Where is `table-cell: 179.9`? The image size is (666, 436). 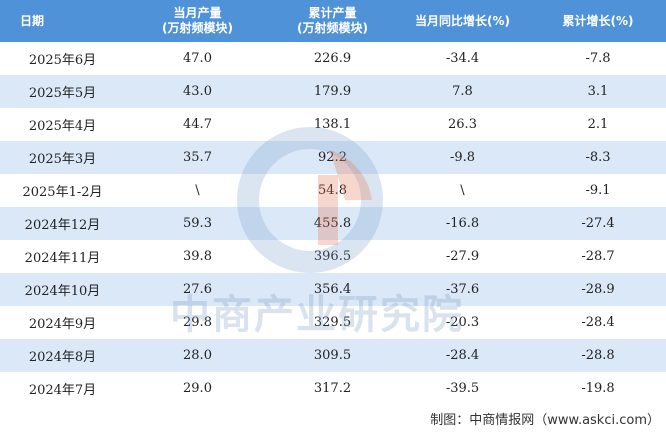
table-cell: 179.9 is located at coordinates (332, 91).